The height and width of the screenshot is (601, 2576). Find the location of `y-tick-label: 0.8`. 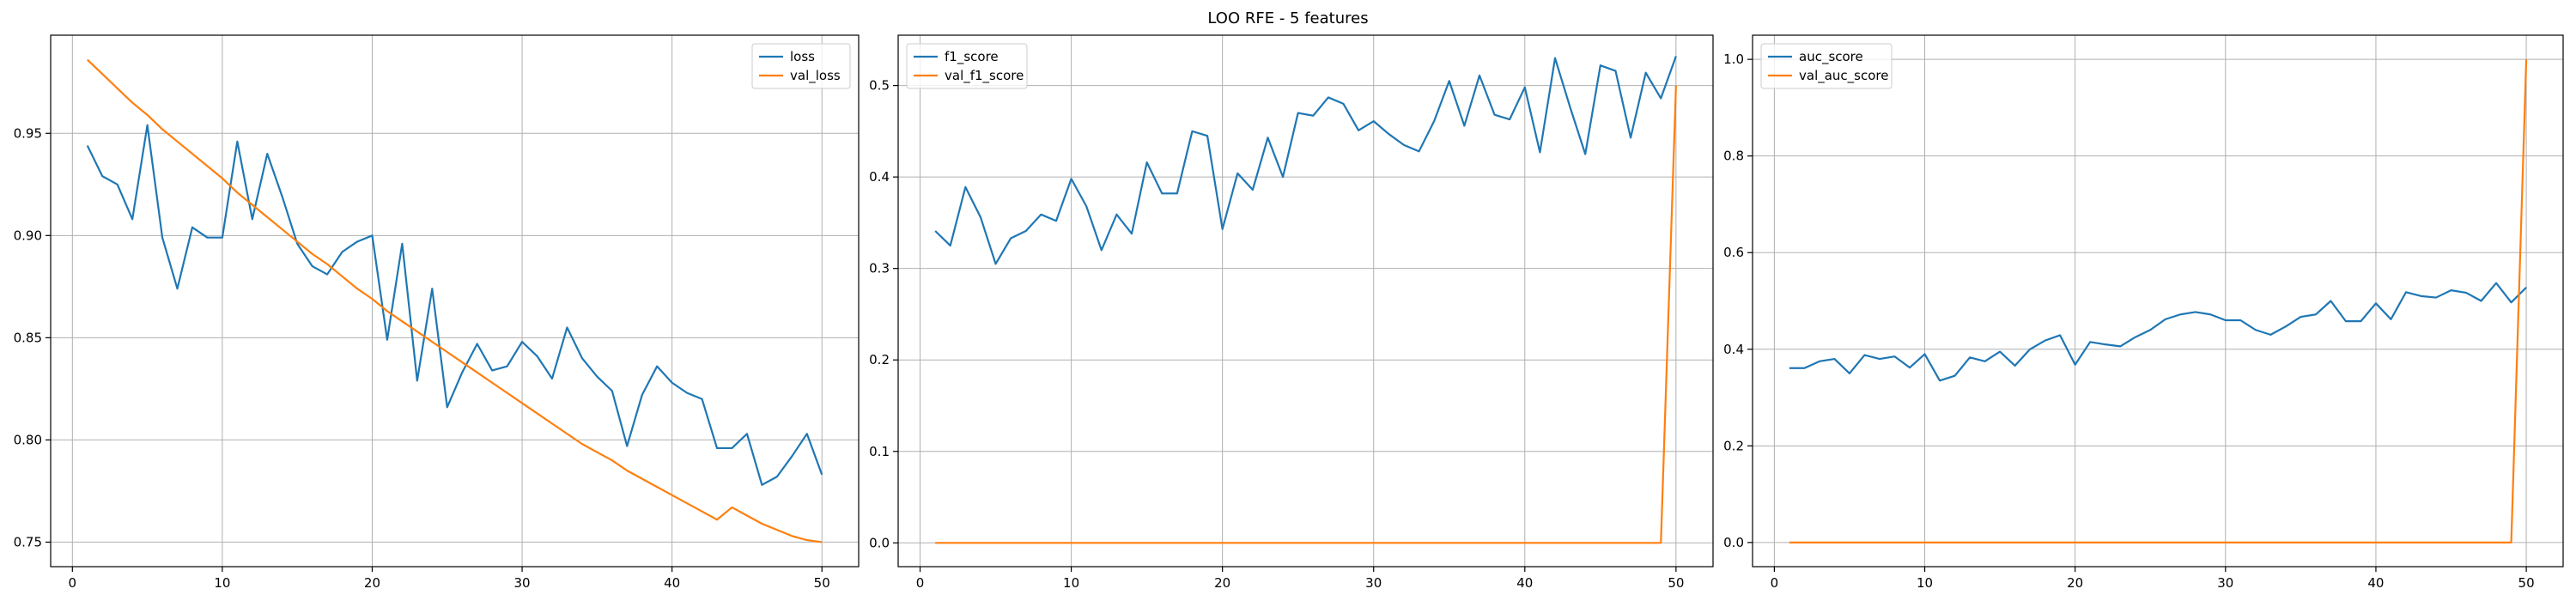

y-tick-label: 0.8 is located at coordinates (1733, 156).